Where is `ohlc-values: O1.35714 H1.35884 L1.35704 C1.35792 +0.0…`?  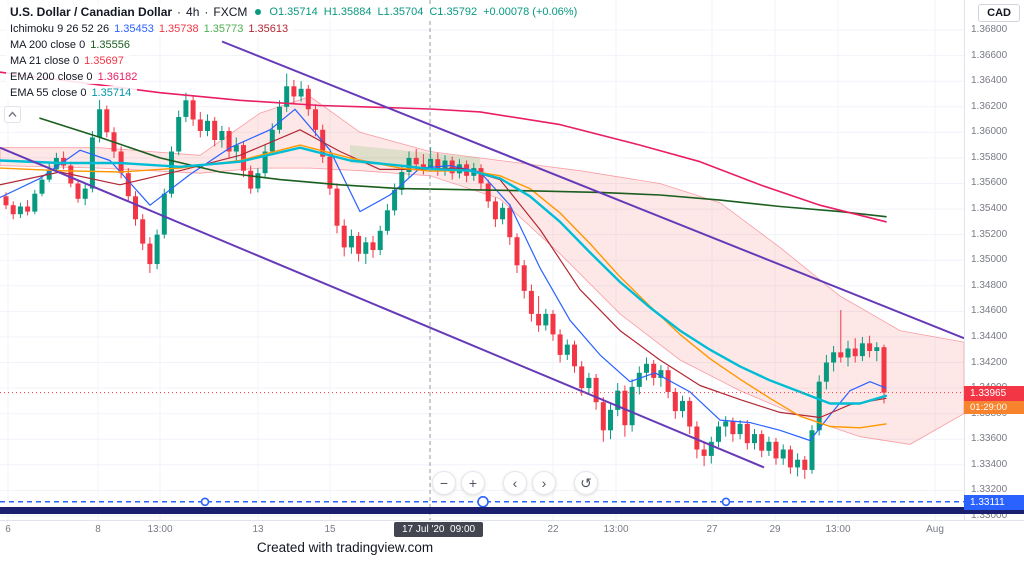 ohlc-values: O1.35714 H1.35884 L1.35704 C1.35792 +0.0… is located at coordinates (423, 12).